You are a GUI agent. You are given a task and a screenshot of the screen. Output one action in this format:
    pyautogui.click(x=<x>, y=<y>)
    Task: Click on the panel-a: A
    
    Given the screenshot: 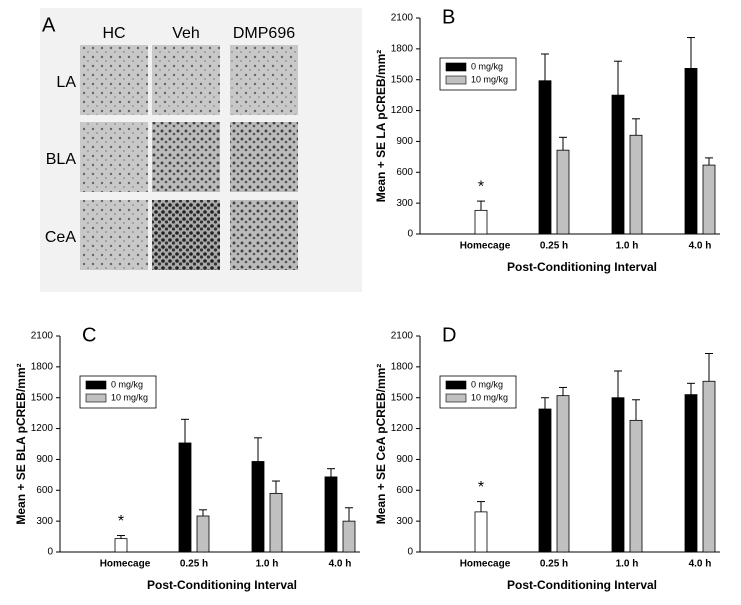 What is the action you would take?
    pyautogui.click(x=49, y=25)
    